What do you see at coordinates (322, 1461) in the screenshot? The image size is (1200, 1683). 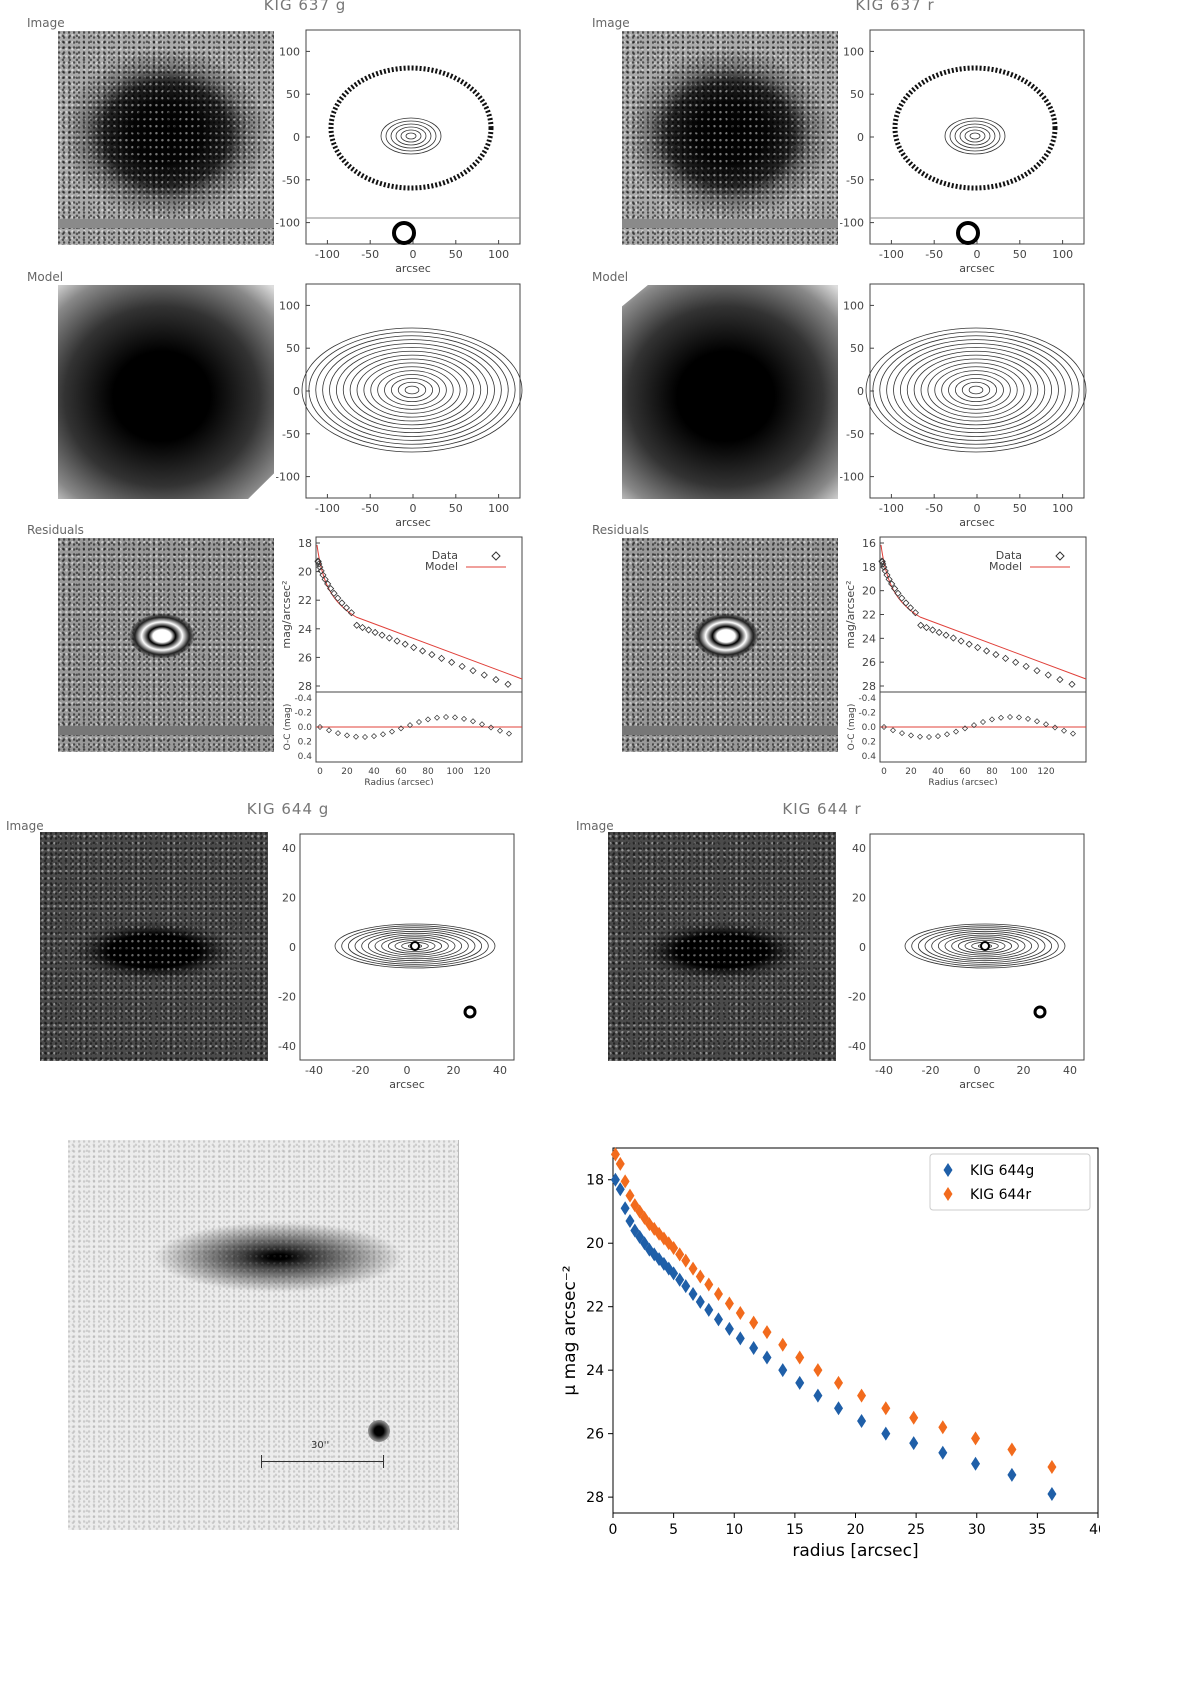 I see `scale-bar` at bounding box center [322, 1461].